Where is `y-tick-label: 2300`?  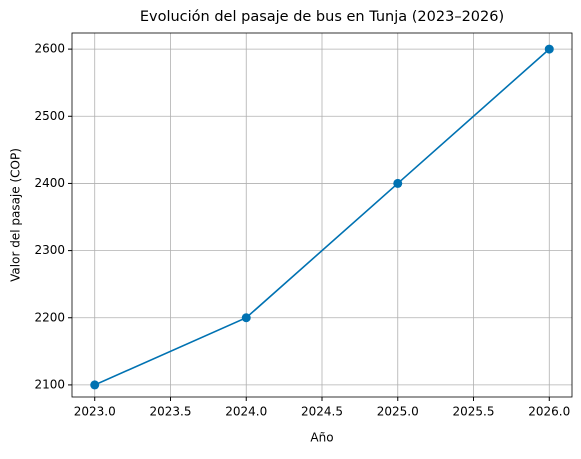 y-tick-label: 2300 is located at coordinates (49, 250).